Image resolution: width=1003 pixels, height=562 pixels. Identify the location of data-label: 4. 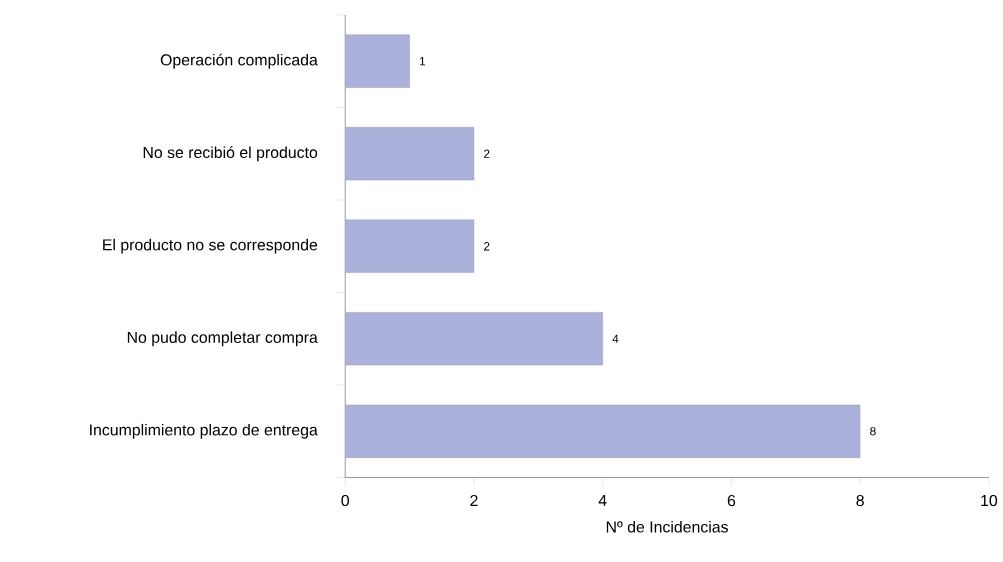
(615, 338).